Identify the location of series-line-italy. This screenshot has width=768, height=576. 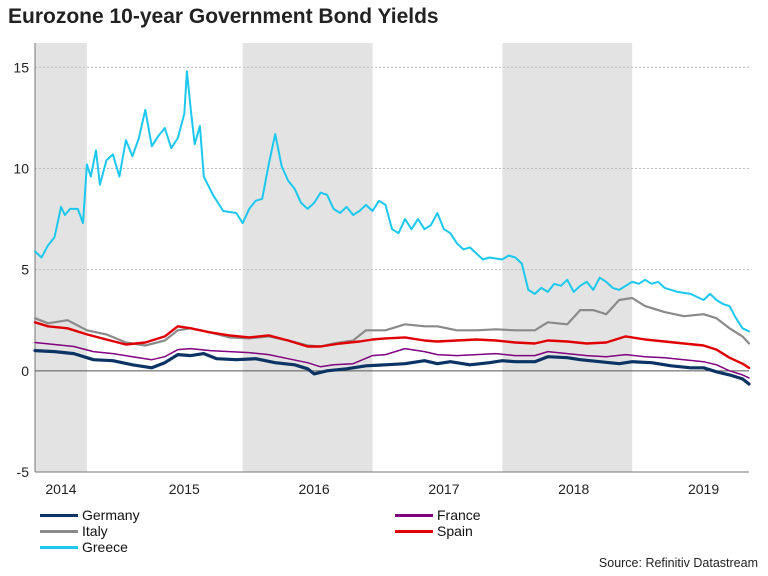
(392, 322).